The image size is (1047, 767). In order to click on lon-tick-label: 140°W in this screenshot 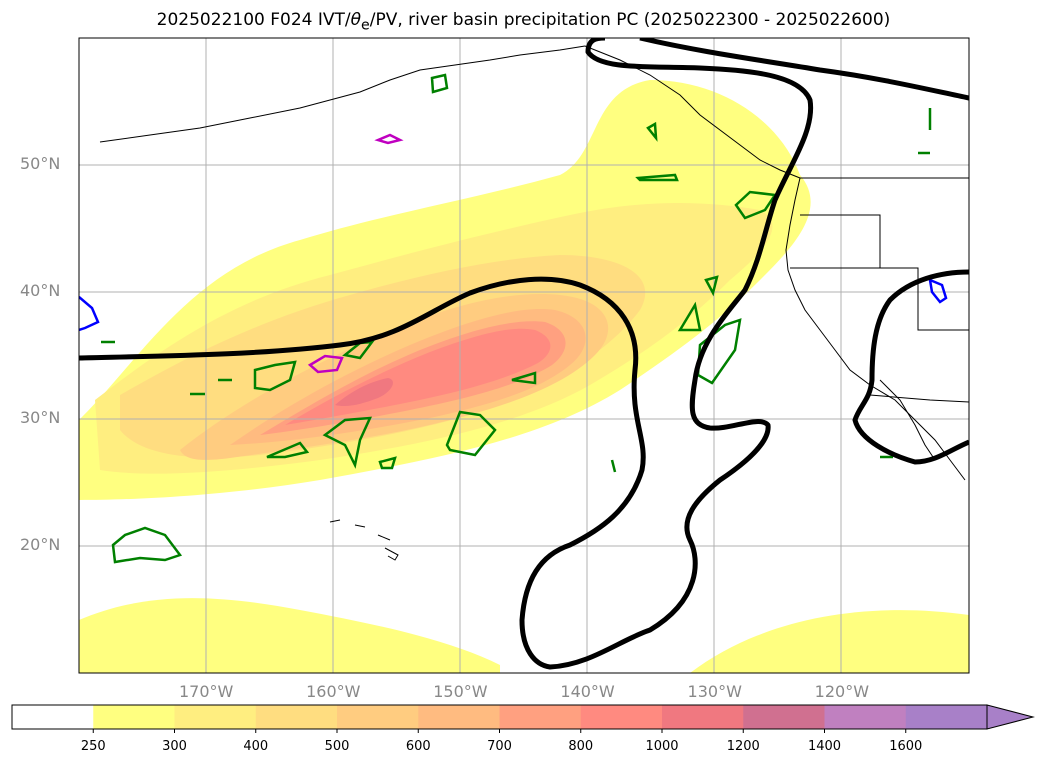, I will do `click(587, 691)`.